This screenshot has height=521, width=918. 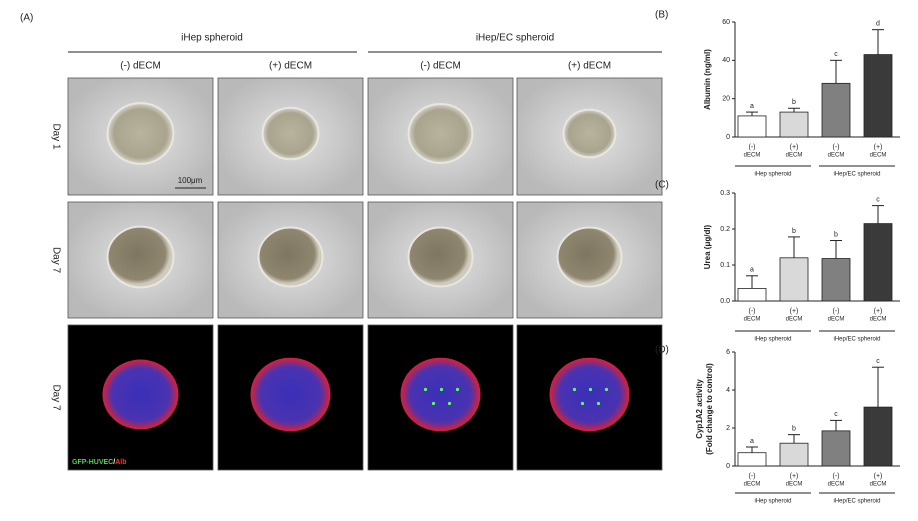 I want to click on panel-label: (C), so click(x=662, y=185).